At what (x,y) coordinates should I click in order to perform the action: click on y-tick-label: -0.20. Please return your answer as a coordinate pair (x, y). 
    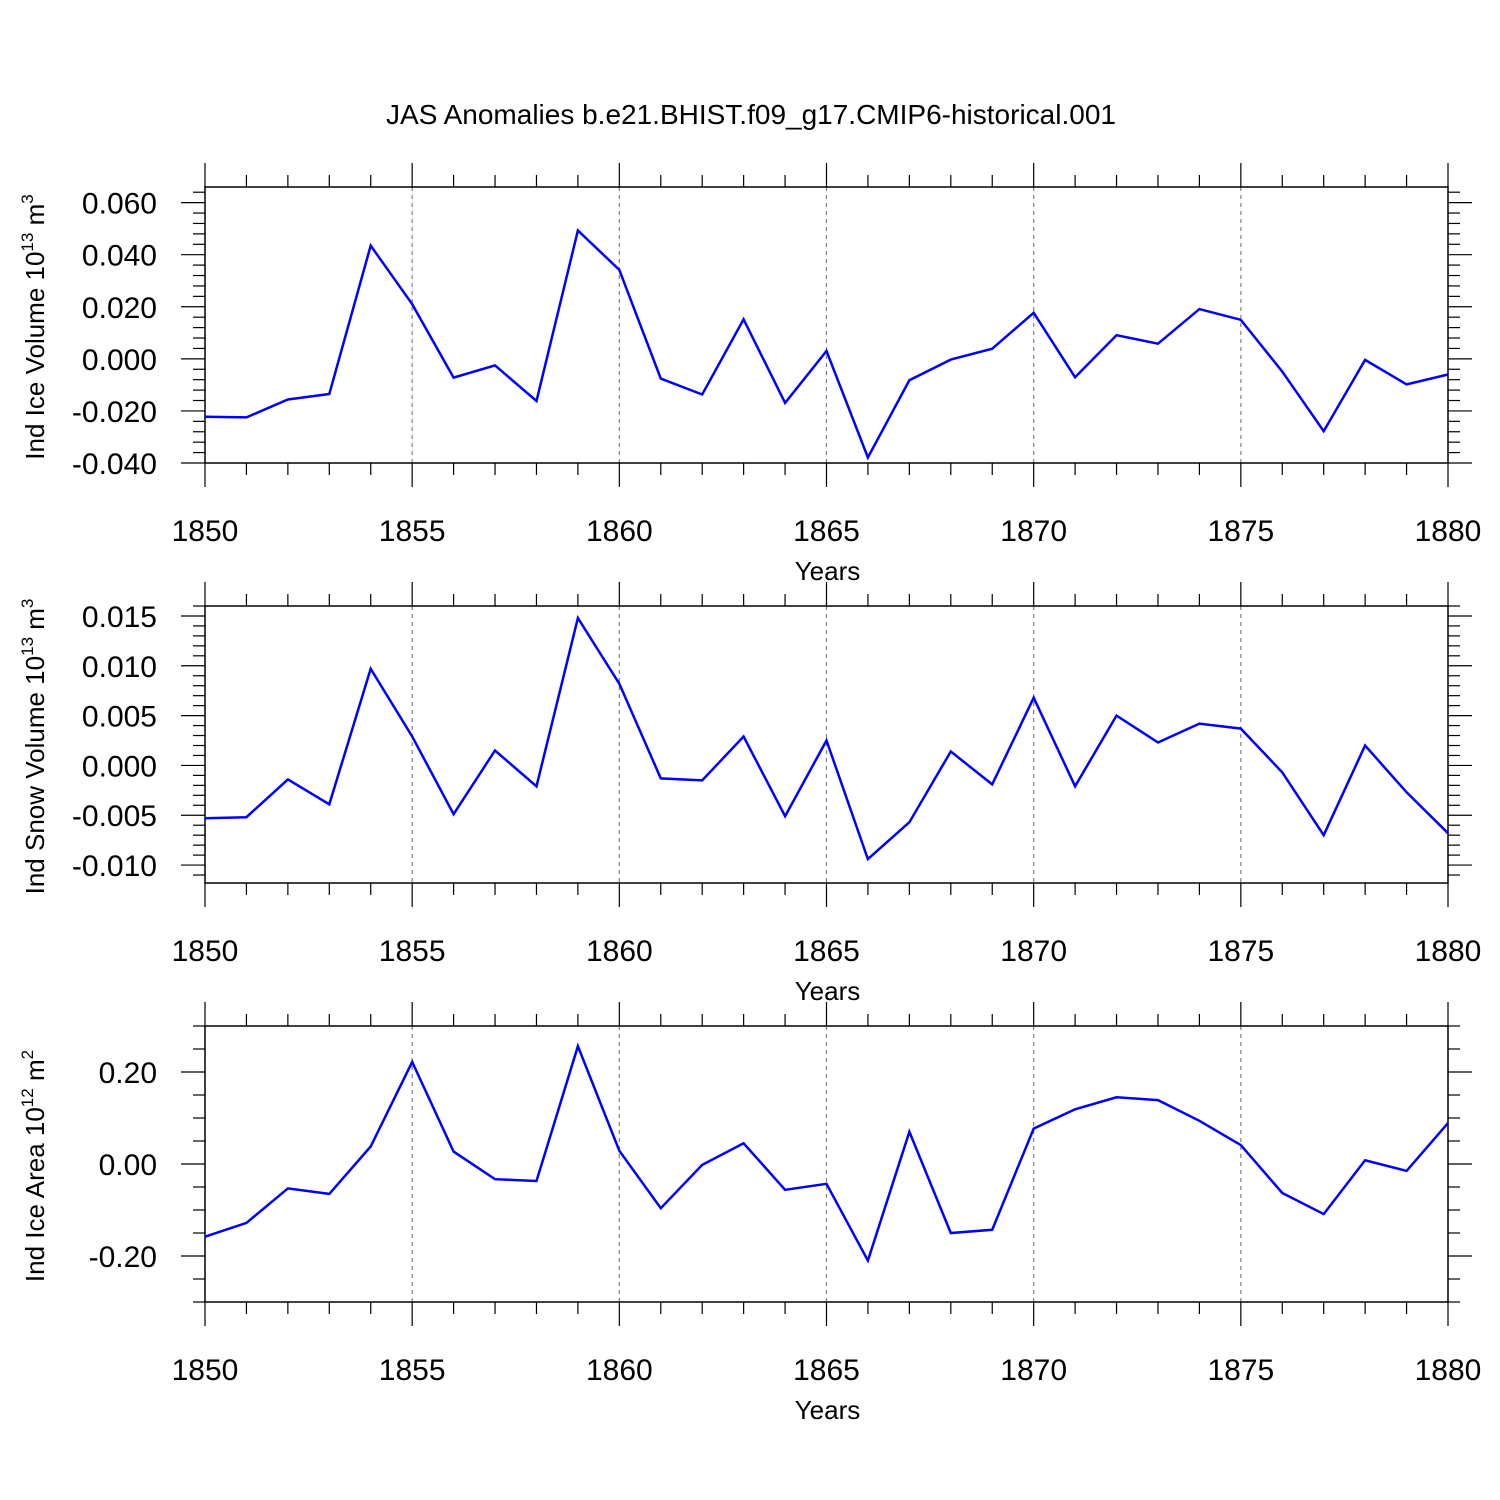
    Looking at the image, I should click on (123, 1257).